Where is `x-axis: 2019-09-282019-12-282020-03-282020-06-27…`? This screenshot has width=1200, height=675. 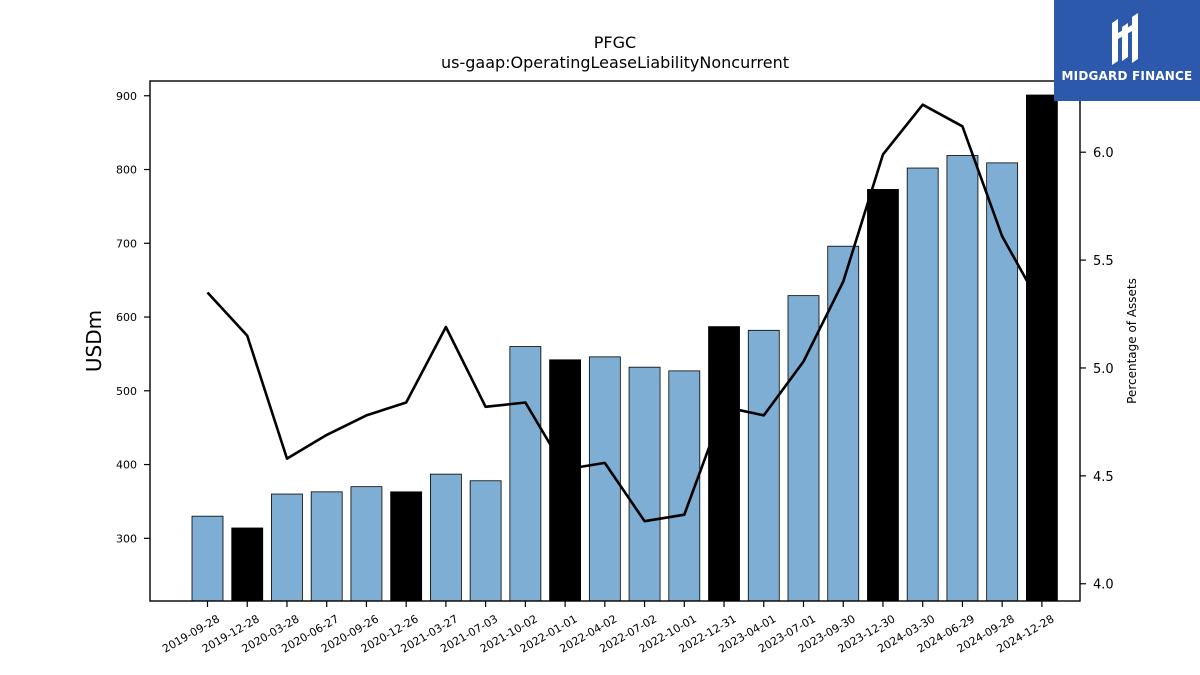
x-axis: 2019-09-282019-12-282020-03-282020-06-27… is located at coordinates (608, 628).